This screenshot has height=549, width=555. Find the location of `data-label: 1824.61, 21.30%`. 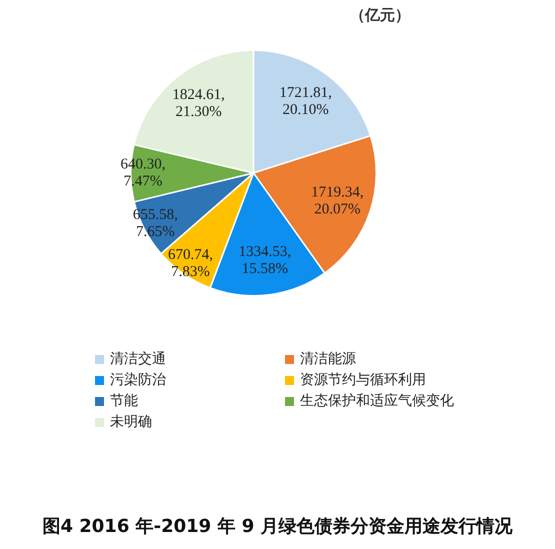

data-label: 1824.61, 21.30% is located at coordinates (198, 103).